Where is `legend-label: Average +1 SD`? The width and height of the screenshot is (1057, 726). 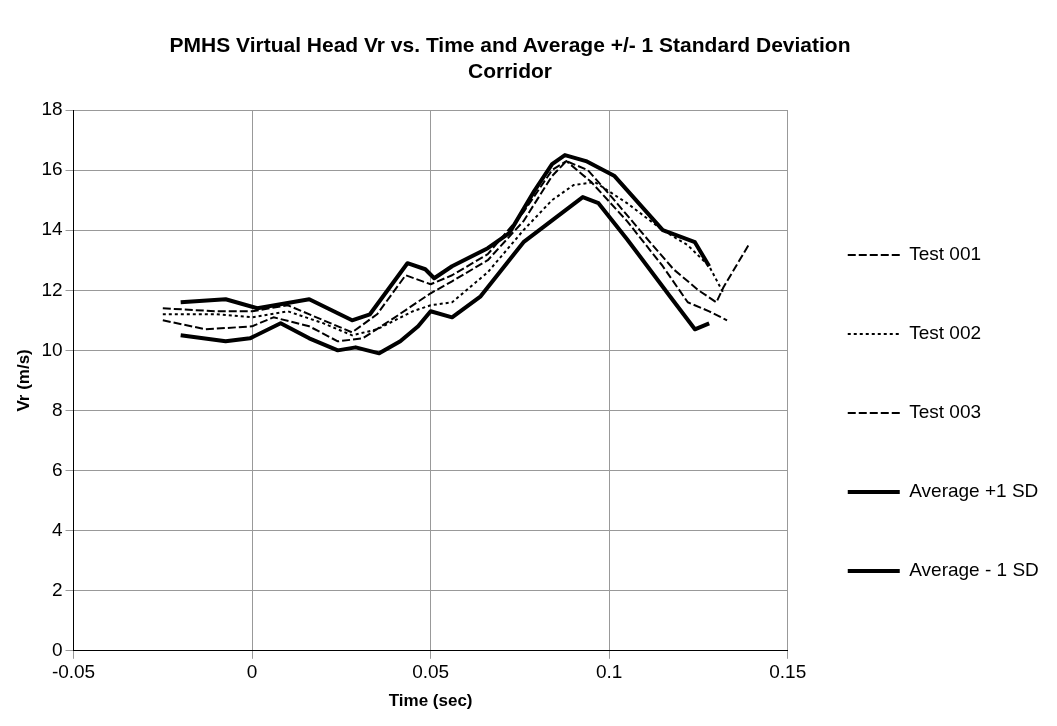 legend-label: Average +1 SD is located at coordinates (974, 491).